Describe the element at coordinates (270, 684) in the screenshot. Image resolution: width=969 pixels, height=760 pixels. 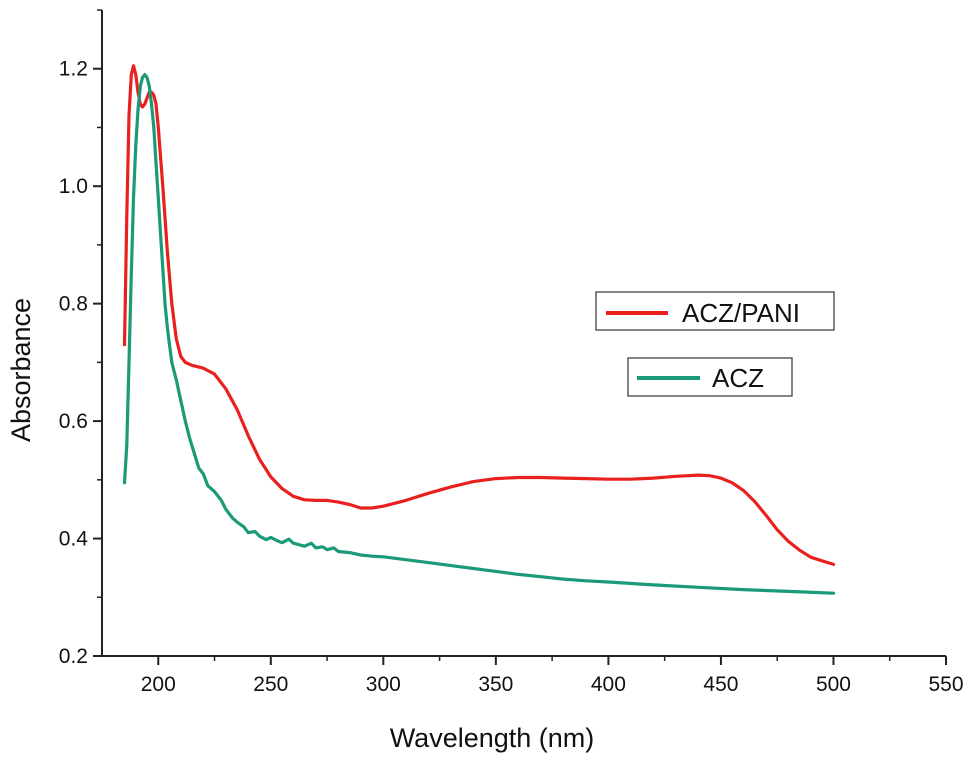
I see `x-tick-label: 250` at that location.